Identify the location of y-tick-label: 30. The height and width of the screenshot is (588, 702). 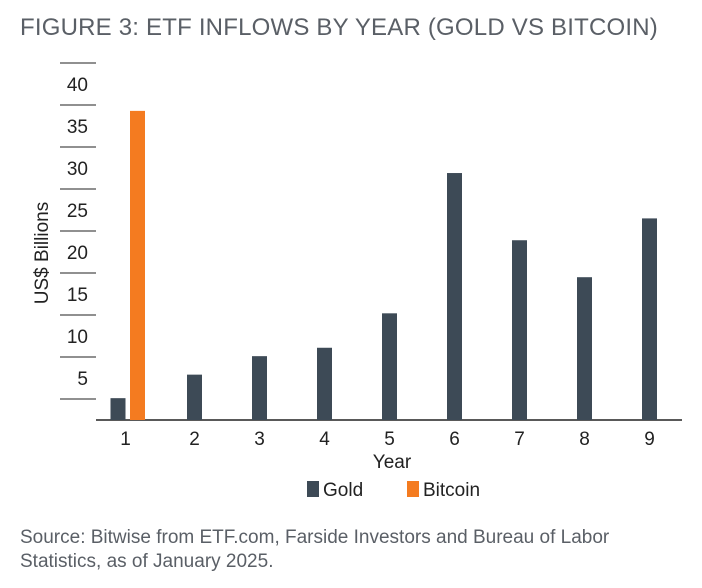
(77, 169).